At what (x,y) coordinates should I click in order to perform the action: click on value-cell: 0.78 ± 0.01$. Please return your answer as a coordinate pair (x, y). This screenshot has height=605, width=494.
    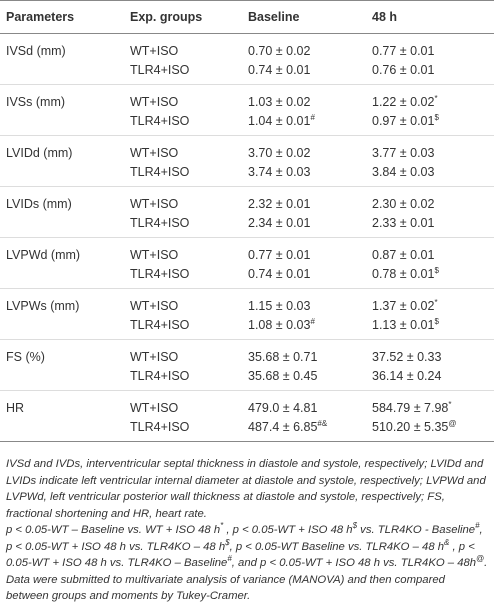
    Looking at the image, I should click on (430, 276).